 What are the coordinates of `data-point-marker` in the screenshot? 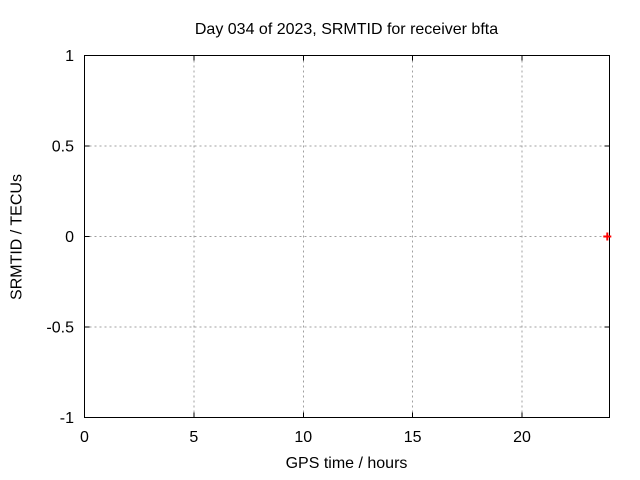 It's located at (607, 236).